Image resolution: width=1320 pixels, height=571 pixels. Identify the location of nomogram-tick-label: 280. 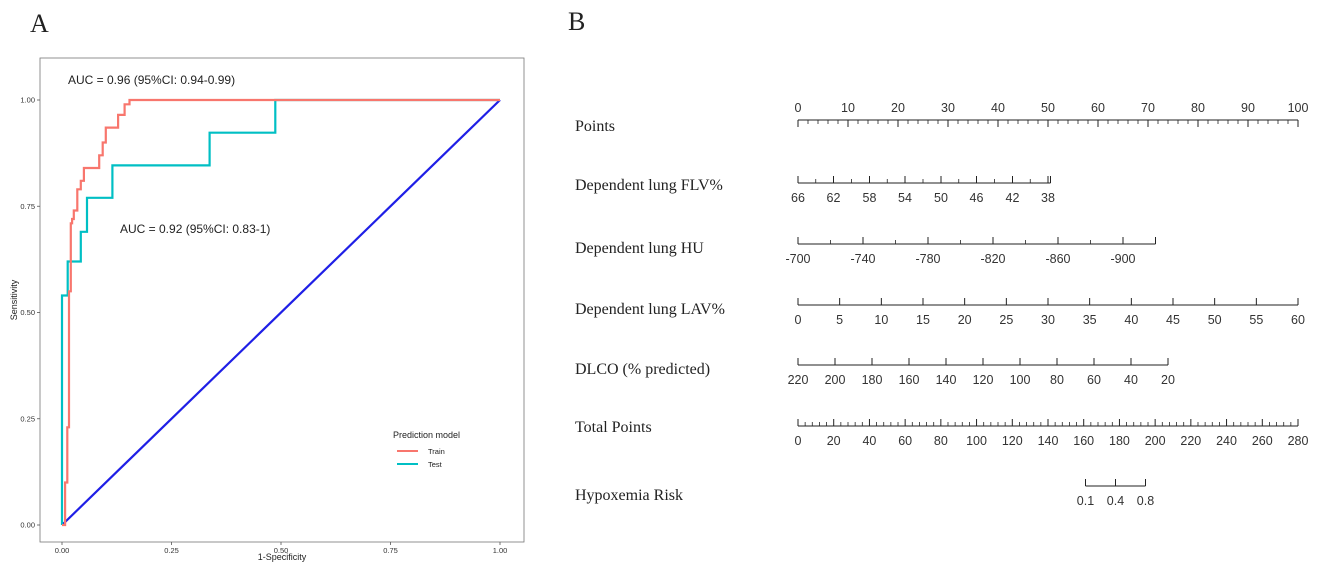
(1298, 441).